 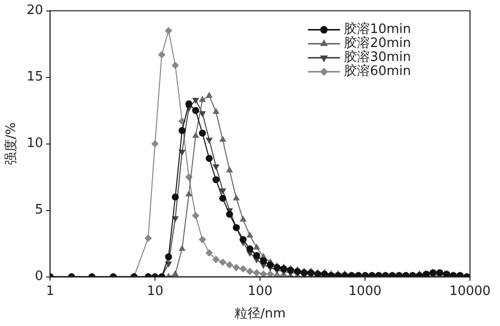 I want to click on x-tick-label: 100, so click(x=260, y=291).